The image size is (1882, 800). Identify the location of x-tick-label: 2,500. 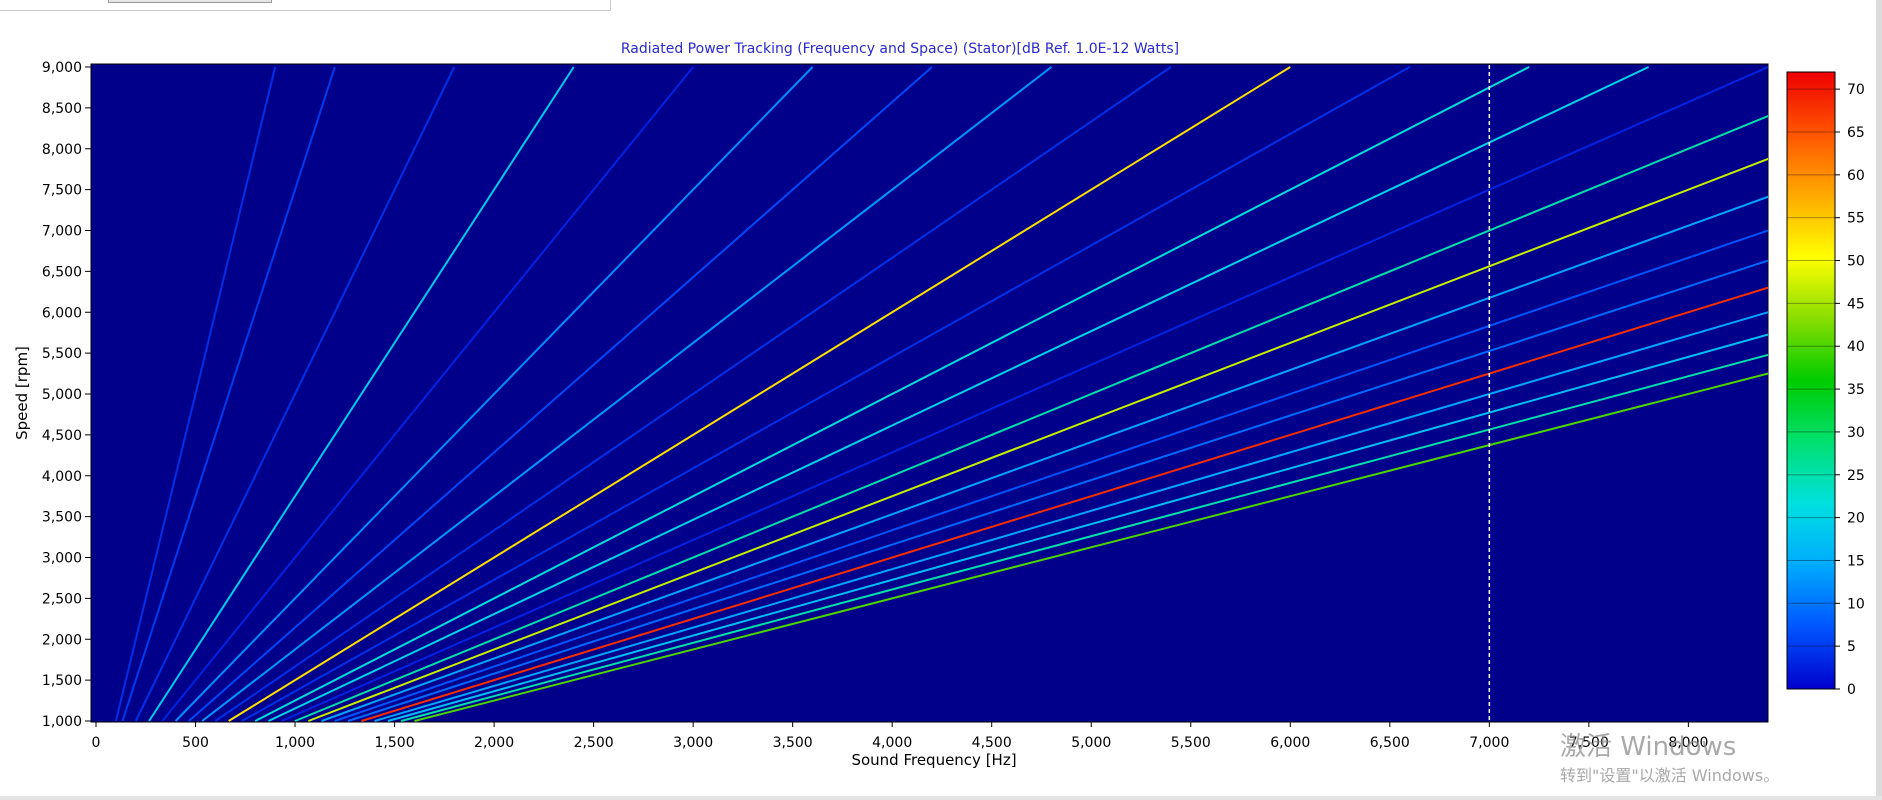
(594, 743).